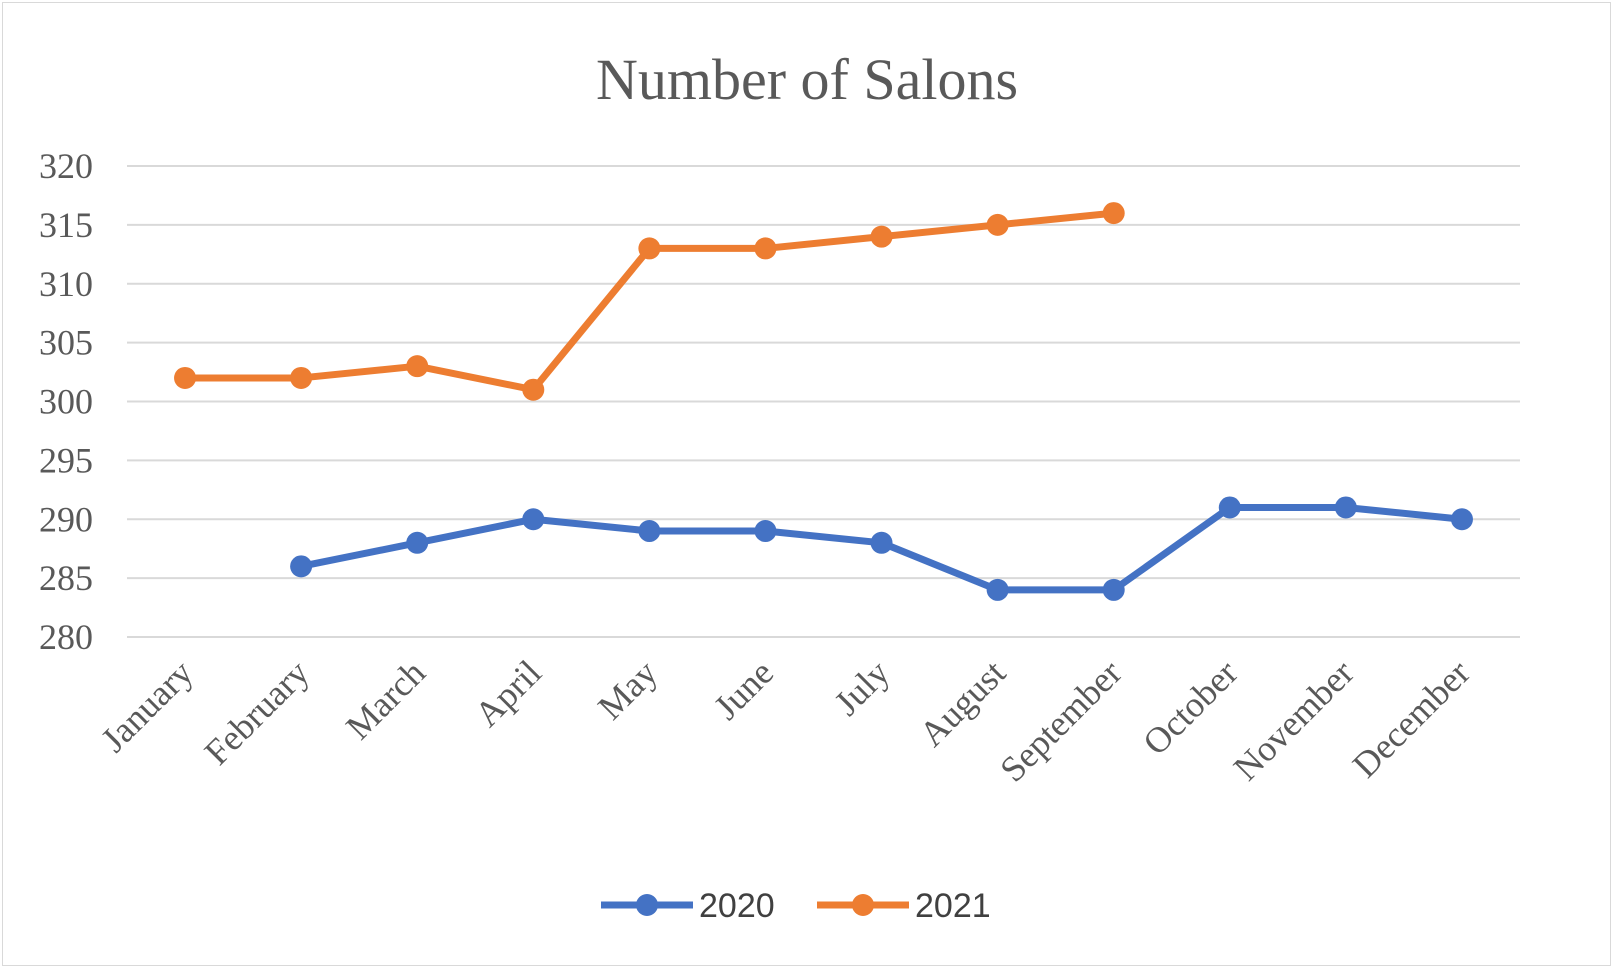 This screenshot has width=1615, height=970. What do you see at coordinates (962, 703) in the screenshot?
I see `x-tick-label: August` at bounding box center [962, 703].